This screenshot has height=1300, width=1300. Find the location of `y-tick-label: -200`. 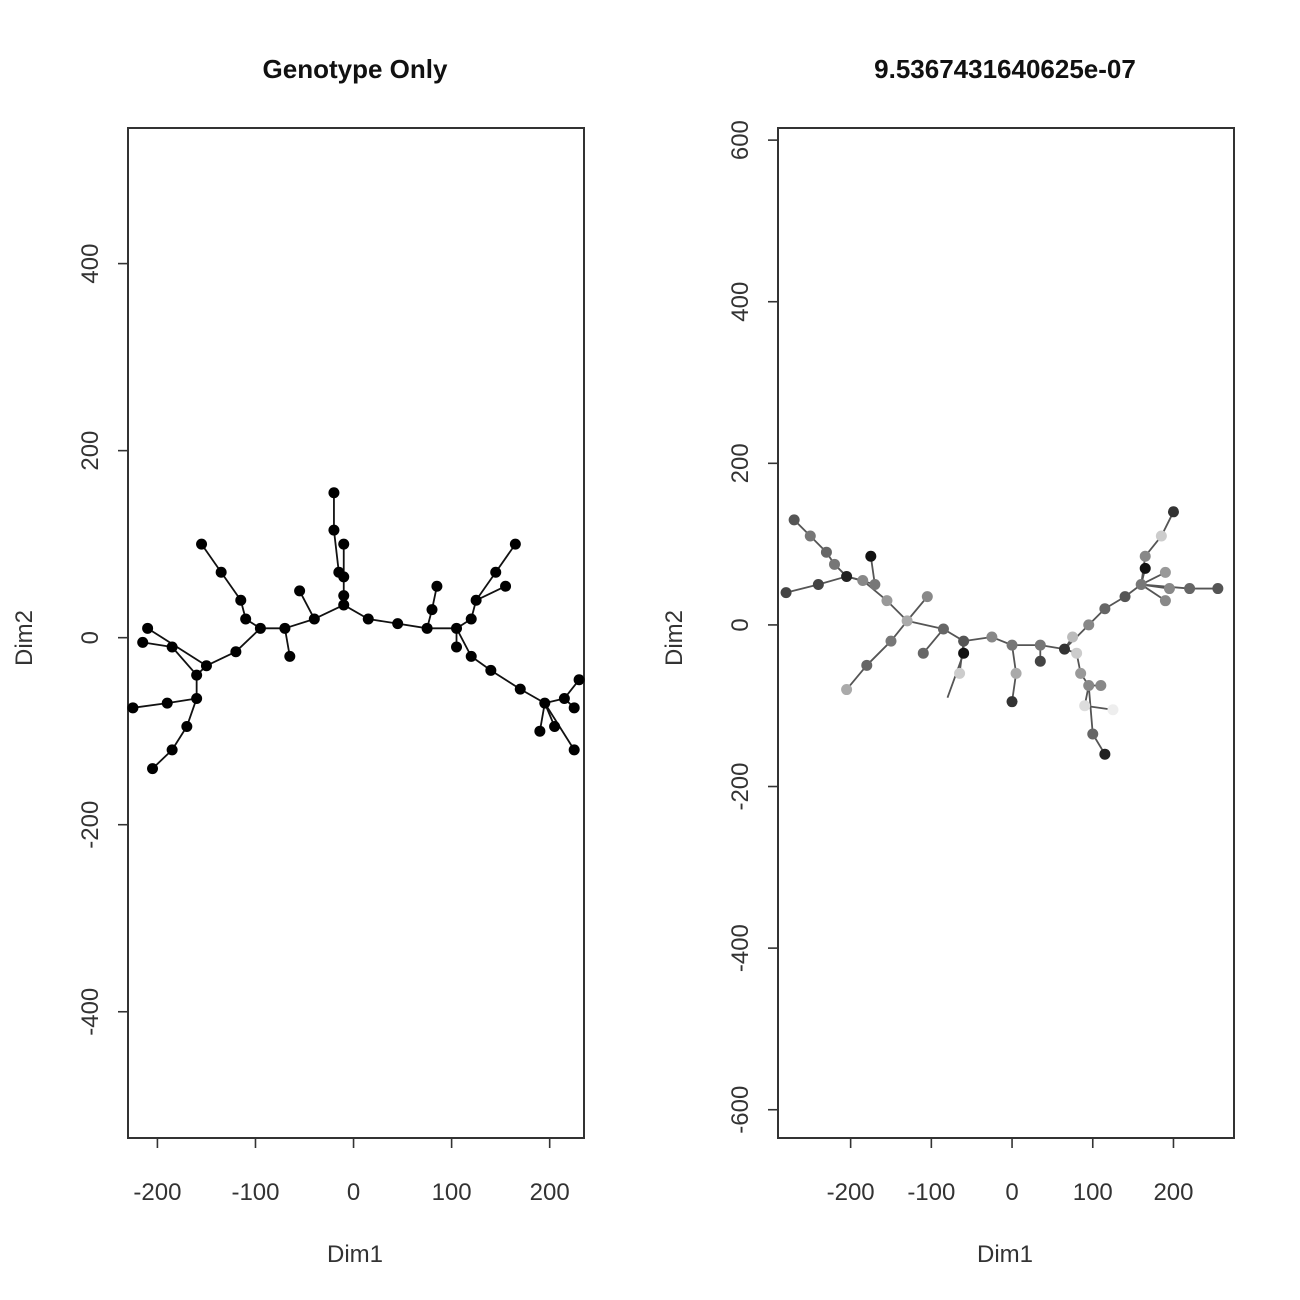

y-tick-label: -200 is located at coordinates (90, 825).